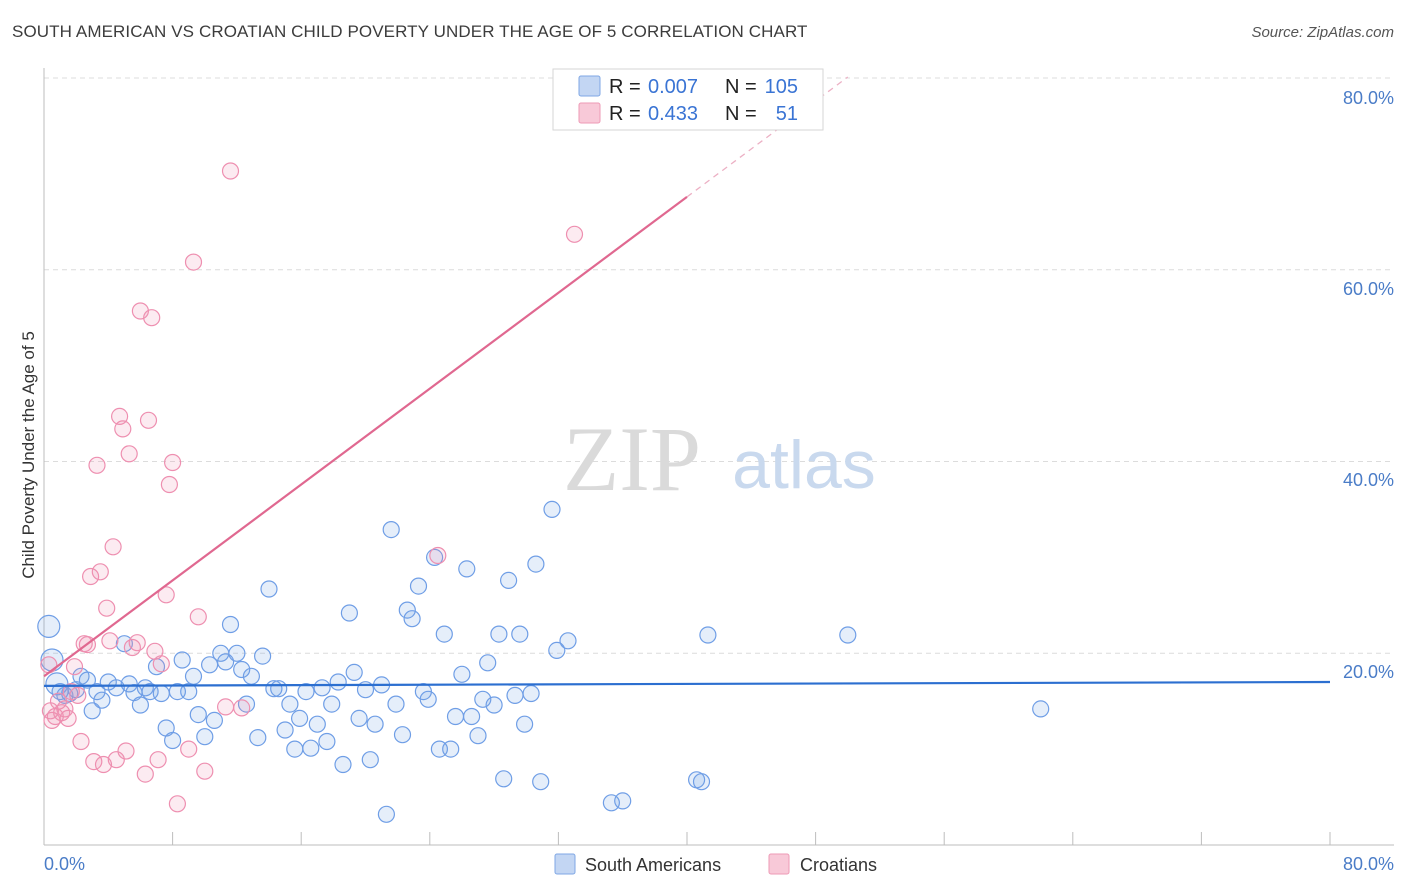  I want to click on y-tick-label-20: 20.0%, so click(1368, 672).